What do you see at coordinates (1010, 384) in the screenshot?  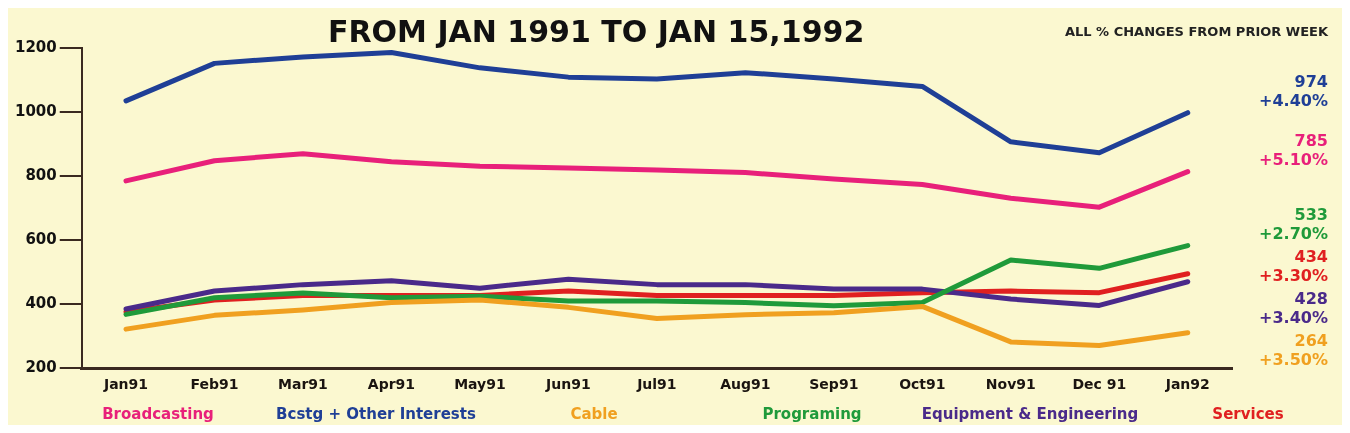 I see `x-tick-label: Nov91` at bounding box center [1010, 384].